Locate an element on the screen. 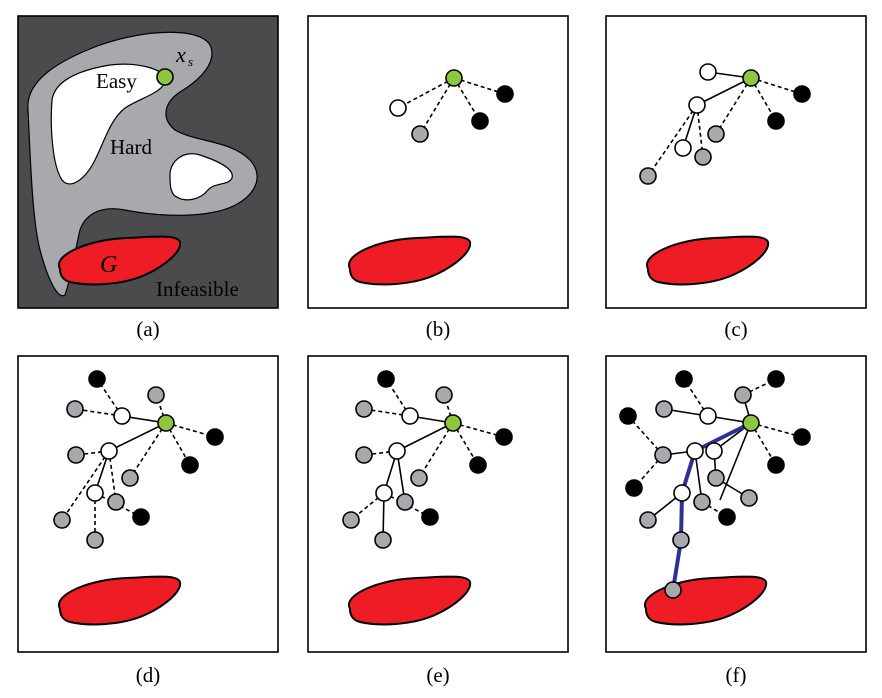 Image resolution: width=882 pixels, height=698 pixels. start-node-e is located at coordinates (453, 423).